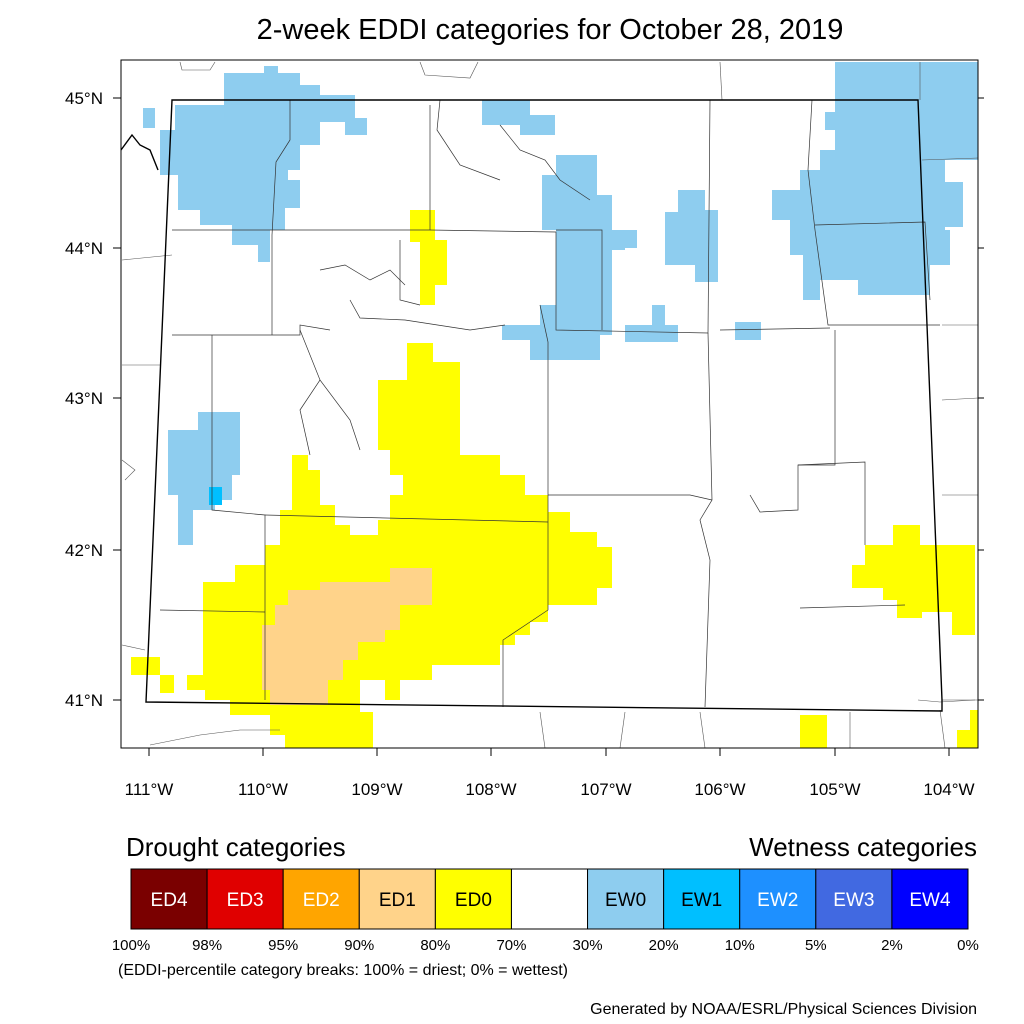 The width and height of the screenshot is (1024, 1024). What do you see at coordinates (740, 945) in the screenshot?
I see `legend-break-label: 10%` at bounding box center [740, 945].